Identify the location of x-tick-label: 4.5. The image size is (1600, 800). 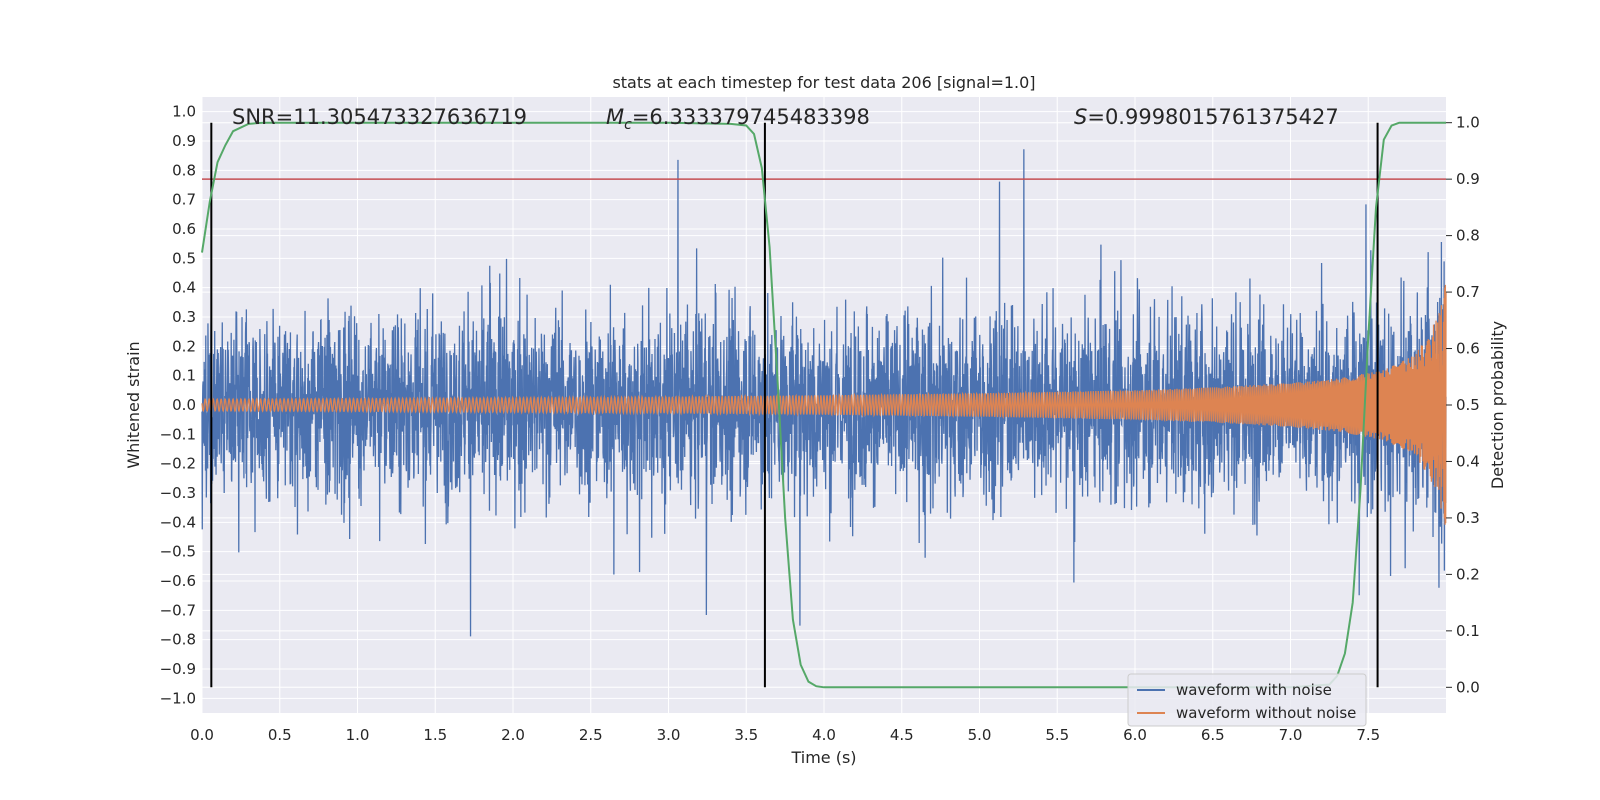
(902, 735).